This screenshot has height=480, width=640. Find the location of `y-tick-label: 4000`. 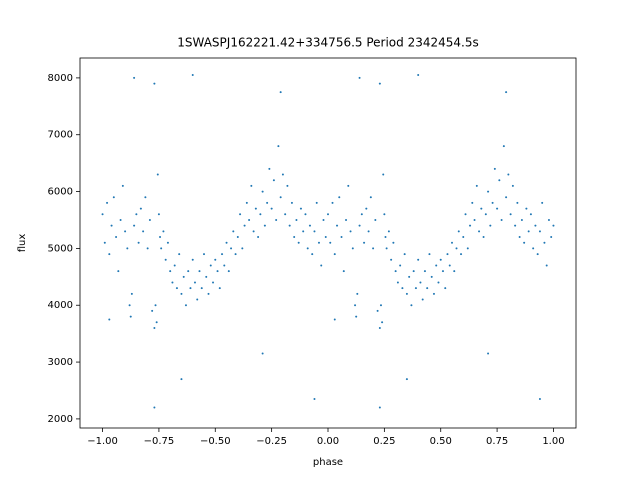

y-tick-label: 4000 is located at coordinates (60, 305).